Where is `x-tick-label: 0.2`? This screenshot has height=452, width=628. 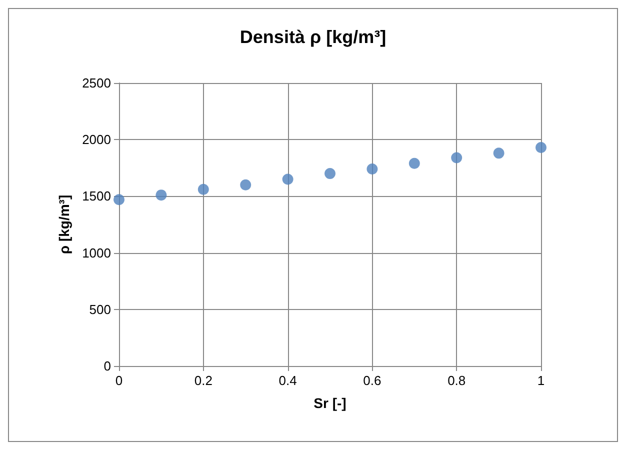
x-tick-label: 0.2 is located at coordinates (203, 380).